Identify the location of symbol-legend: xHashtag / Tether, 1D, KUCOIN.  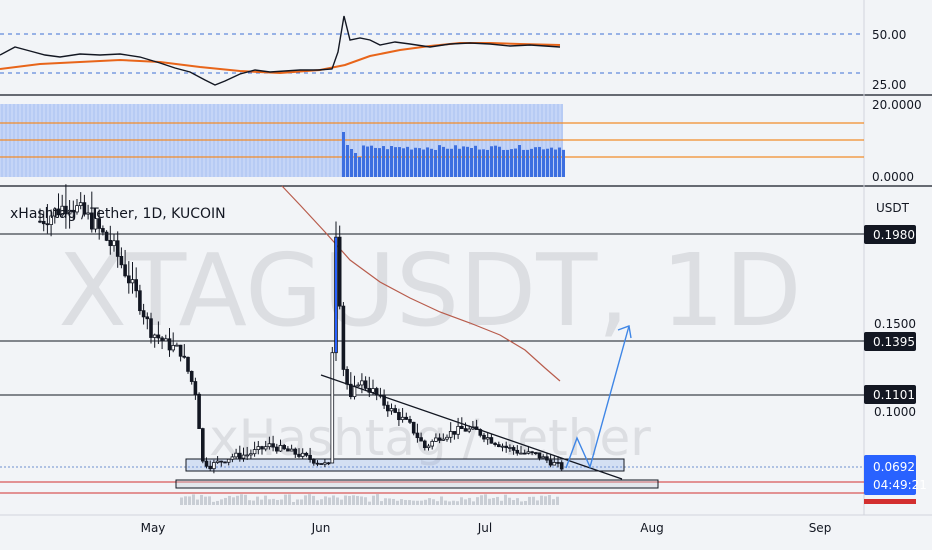
(118, 214).